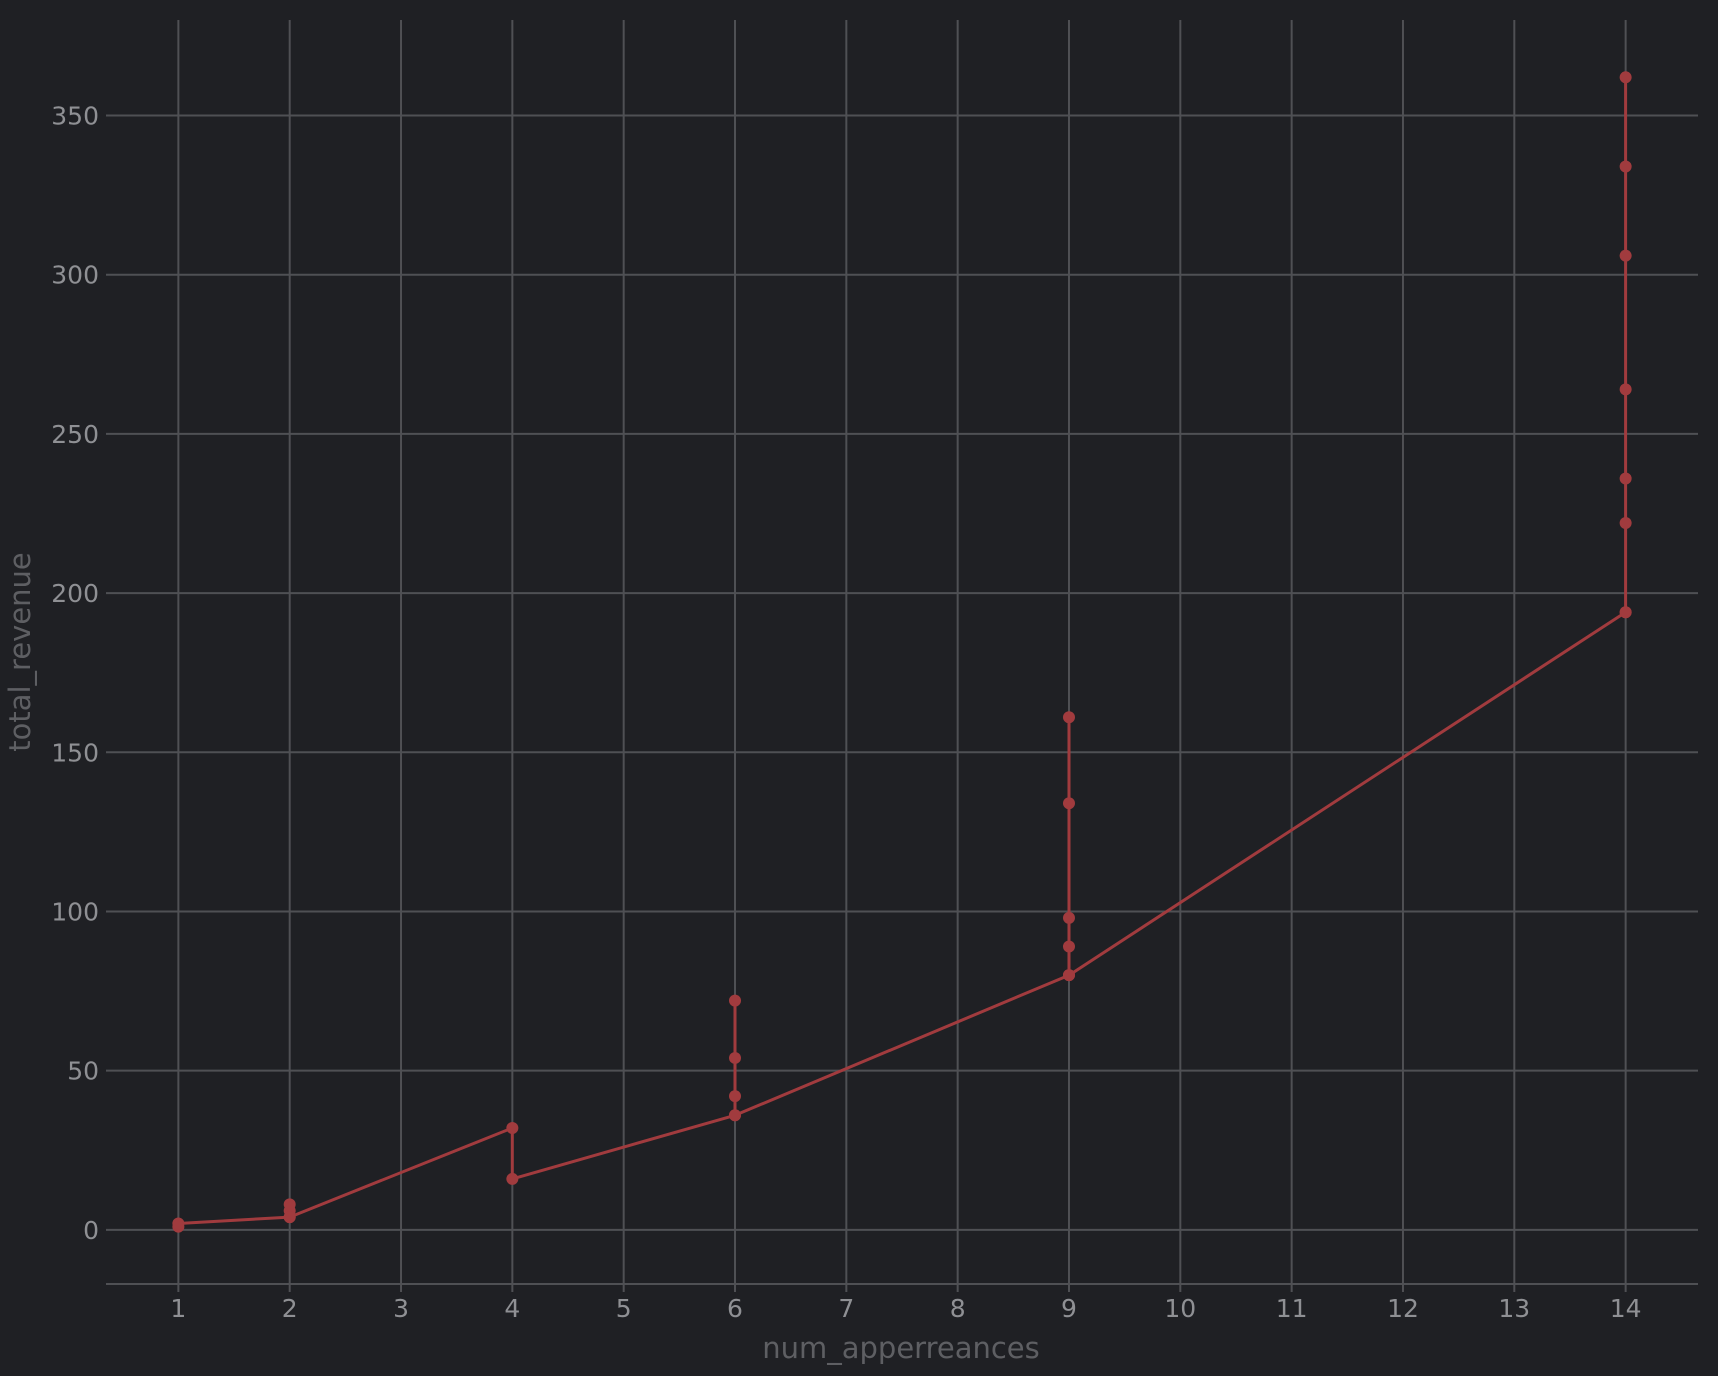 The image size is (1718, 1376). What do you see at coordinates (401, 1308) in the screenshot?
I see `x-tick-label: 3` at bounding box center [401, 1308].